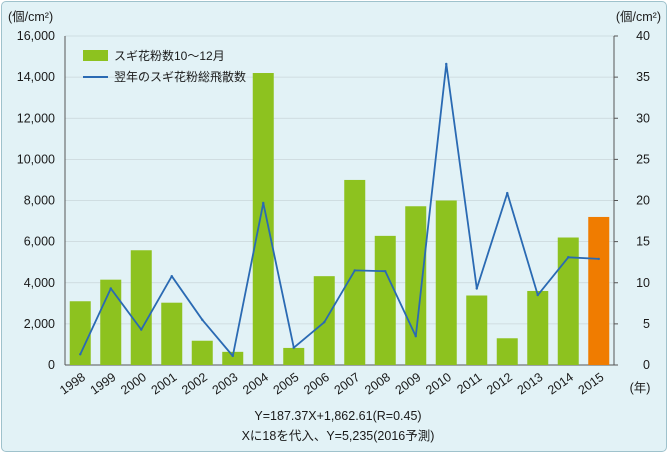 Image resolution: width=670 pixels, height=455 pixels. I want to click on x-tick-label: 2008, so click(377, 383).